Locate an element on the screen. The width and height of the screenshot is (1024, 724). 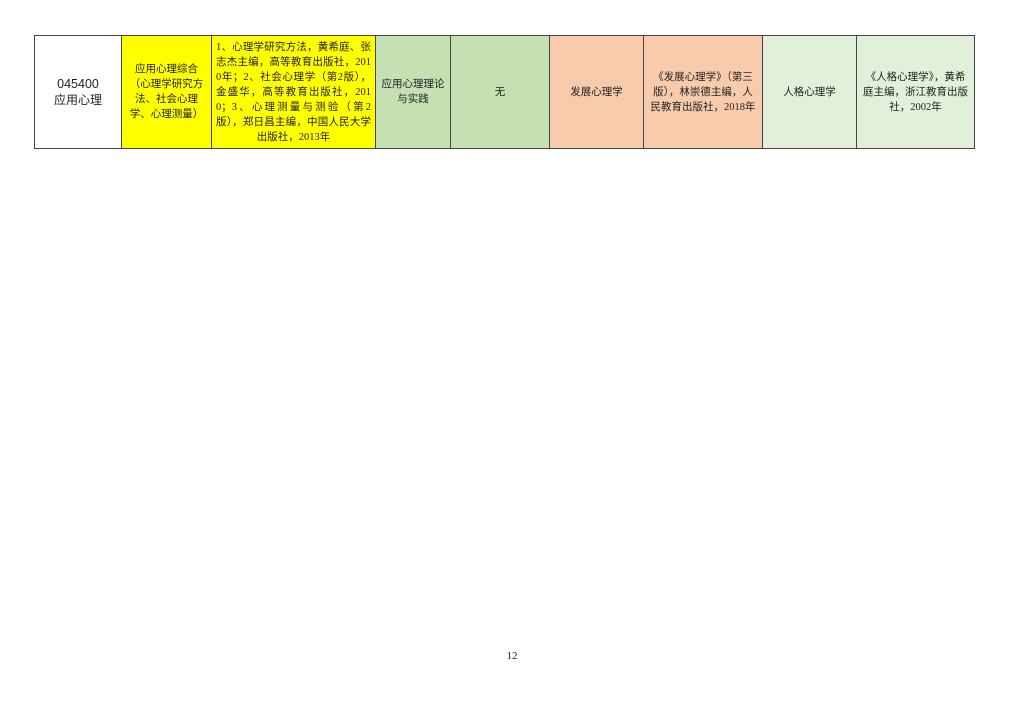
extra-references: 《人格心理学》，黄希庭主编，浙江教育出版社，2002年 is located at coordinates (915, 92).